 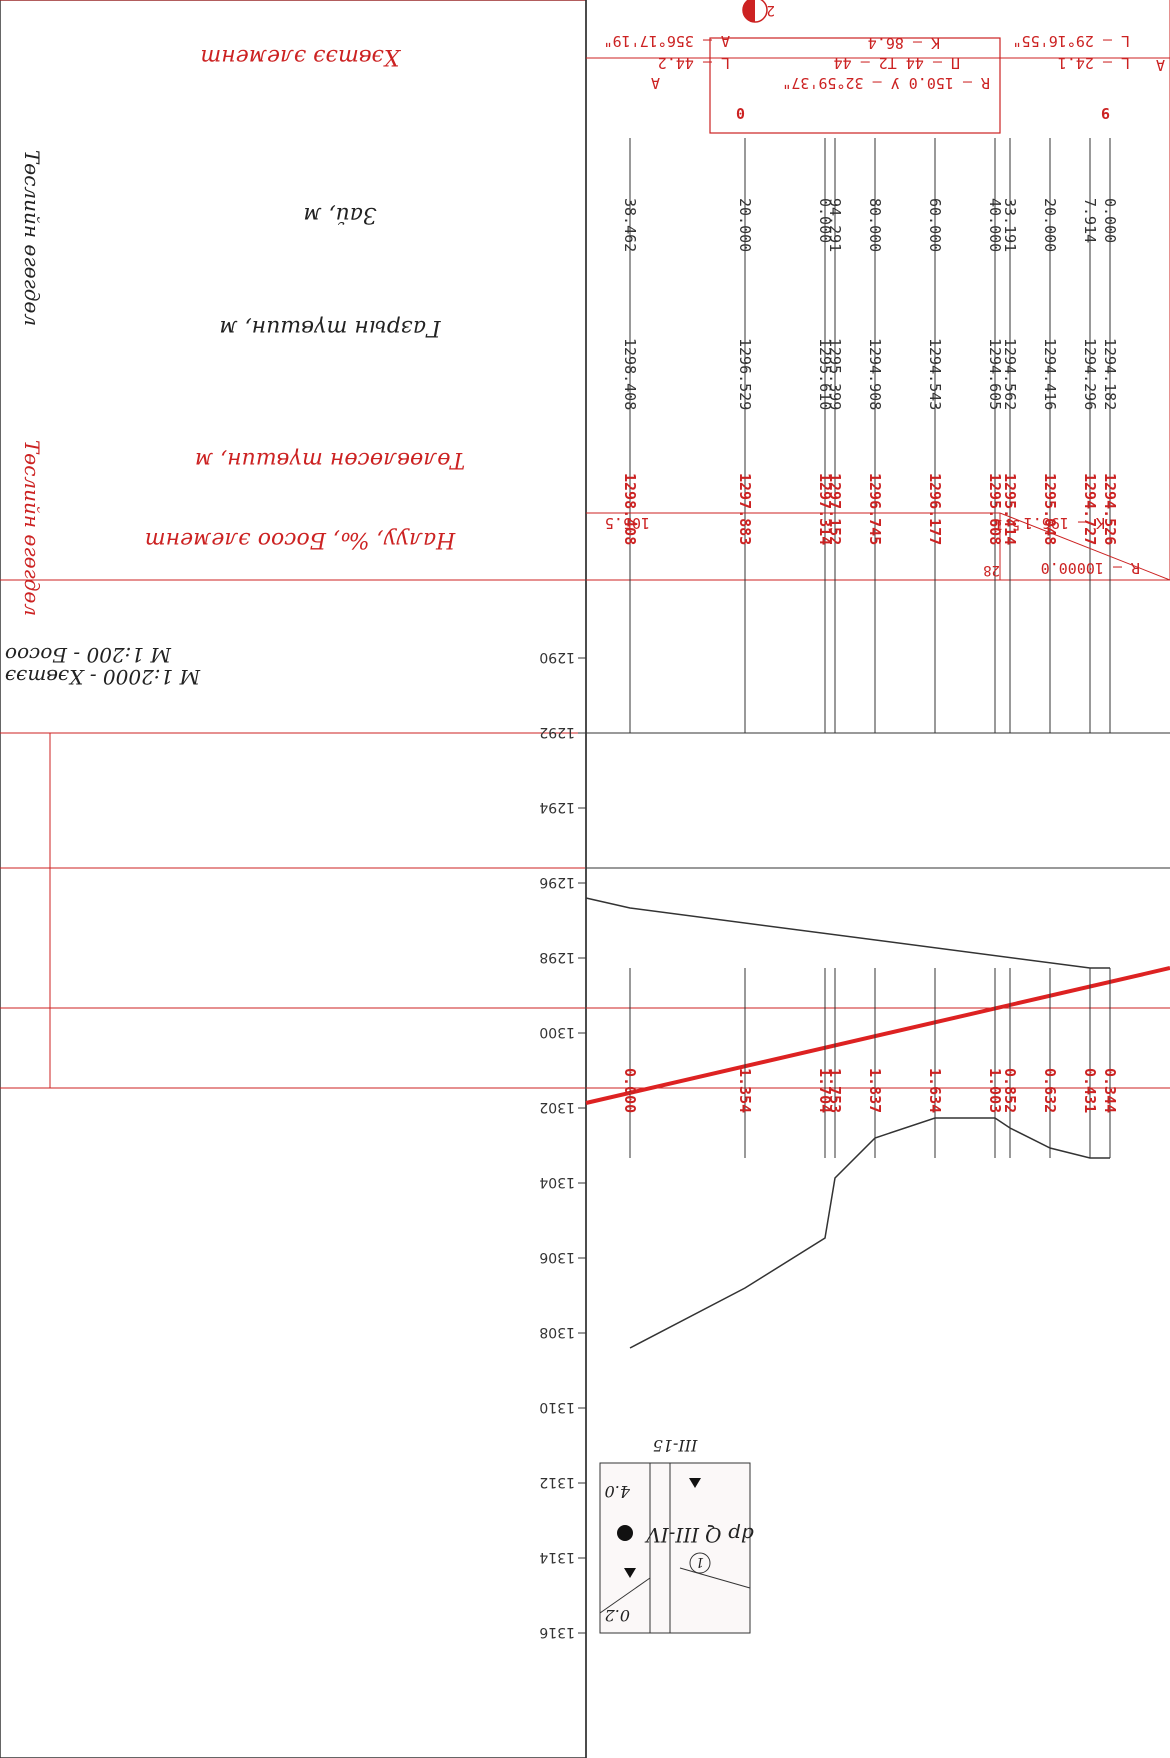 I want to click on station-ground: 1298.408, so click(x=630, y=374).